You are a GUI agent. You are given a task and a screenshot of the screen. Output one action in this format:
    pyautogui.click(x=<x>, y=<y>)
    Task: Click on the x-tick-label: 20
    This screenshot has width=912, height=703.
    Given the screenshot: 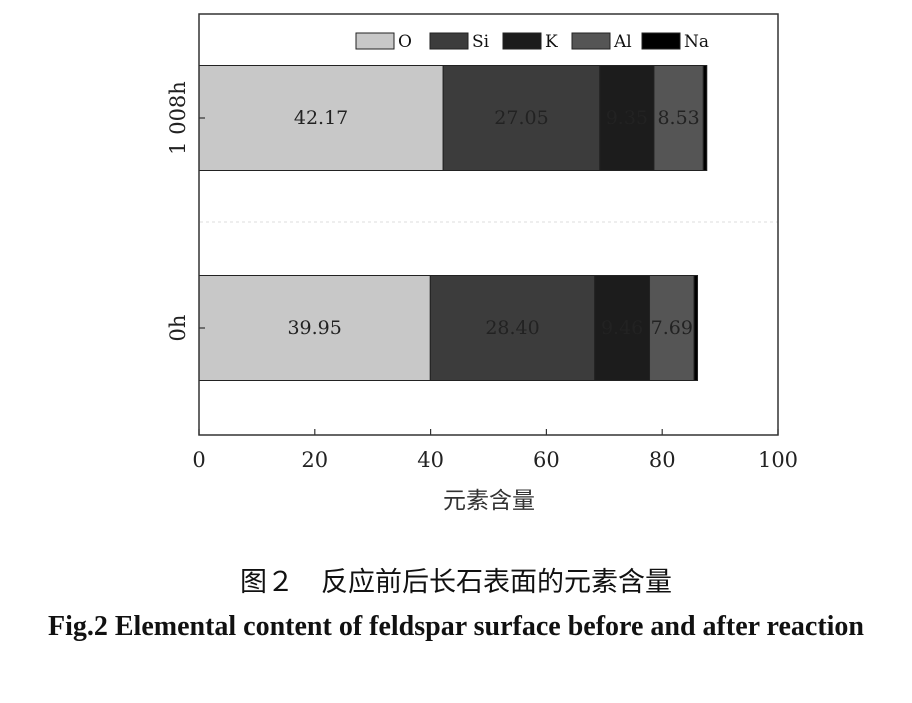 What is the action you would take?
    pyautogui.click(x=314, y=460)
    